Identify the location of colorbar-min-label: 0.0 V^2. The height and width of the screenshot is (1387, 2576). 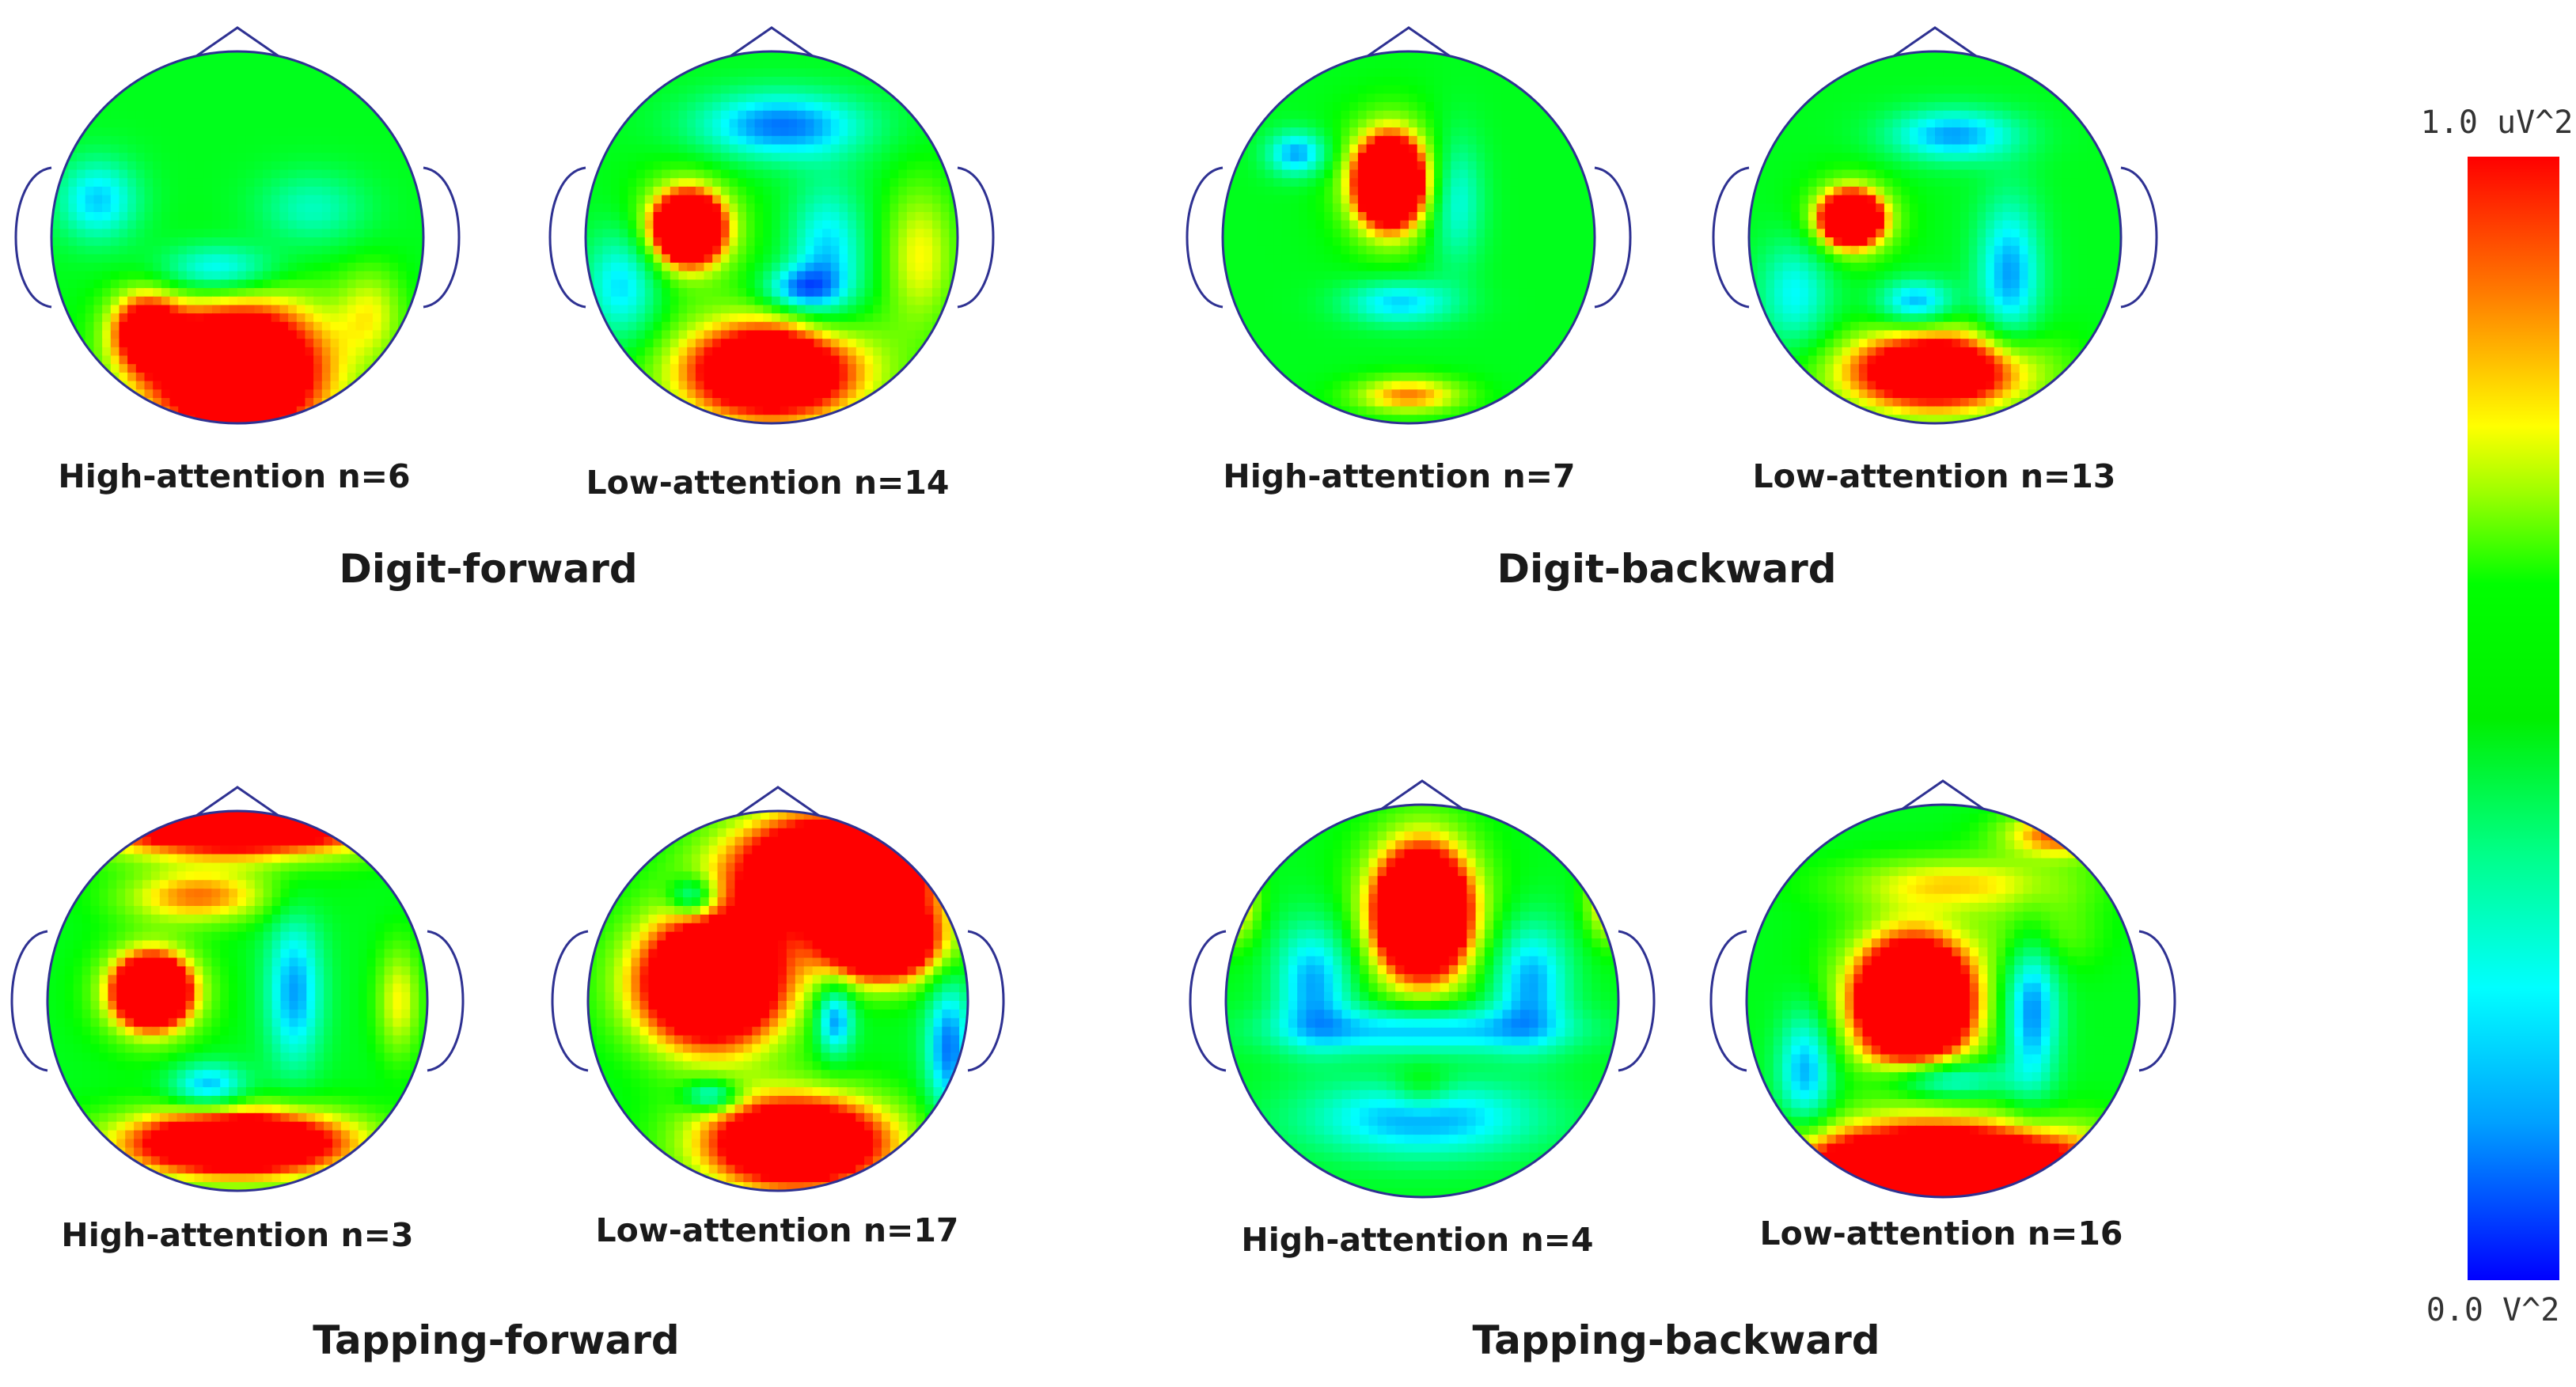
(2493, 1310).